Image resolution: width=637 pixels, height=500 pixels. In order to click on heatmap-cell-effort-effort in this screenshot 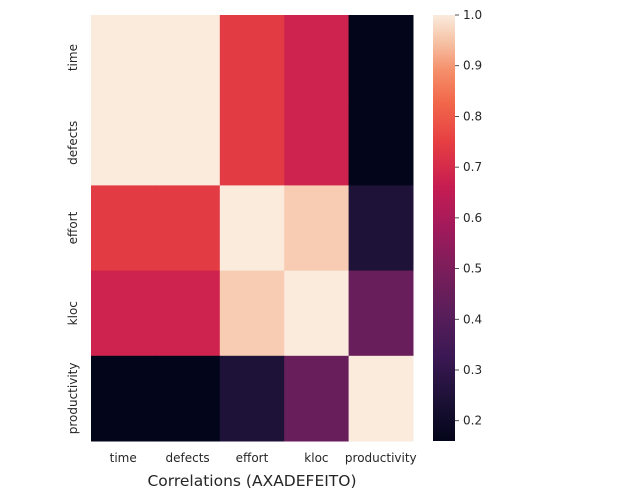, I will do `click(252, 228)`.